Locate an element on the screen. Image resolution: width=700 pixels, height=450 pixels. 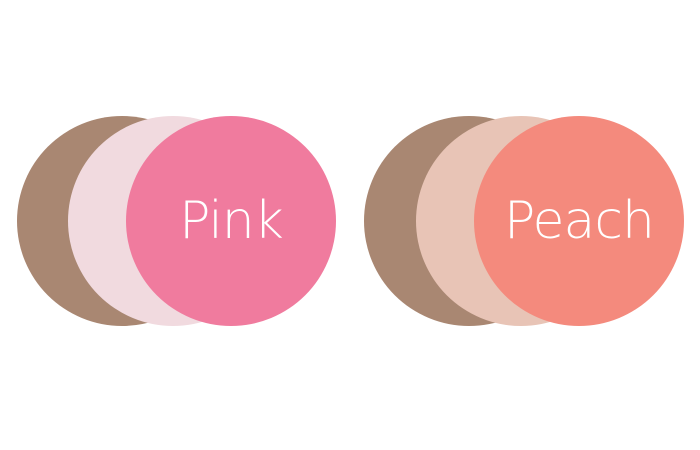
pink-label: Pink is located at coordinates (231, 221).